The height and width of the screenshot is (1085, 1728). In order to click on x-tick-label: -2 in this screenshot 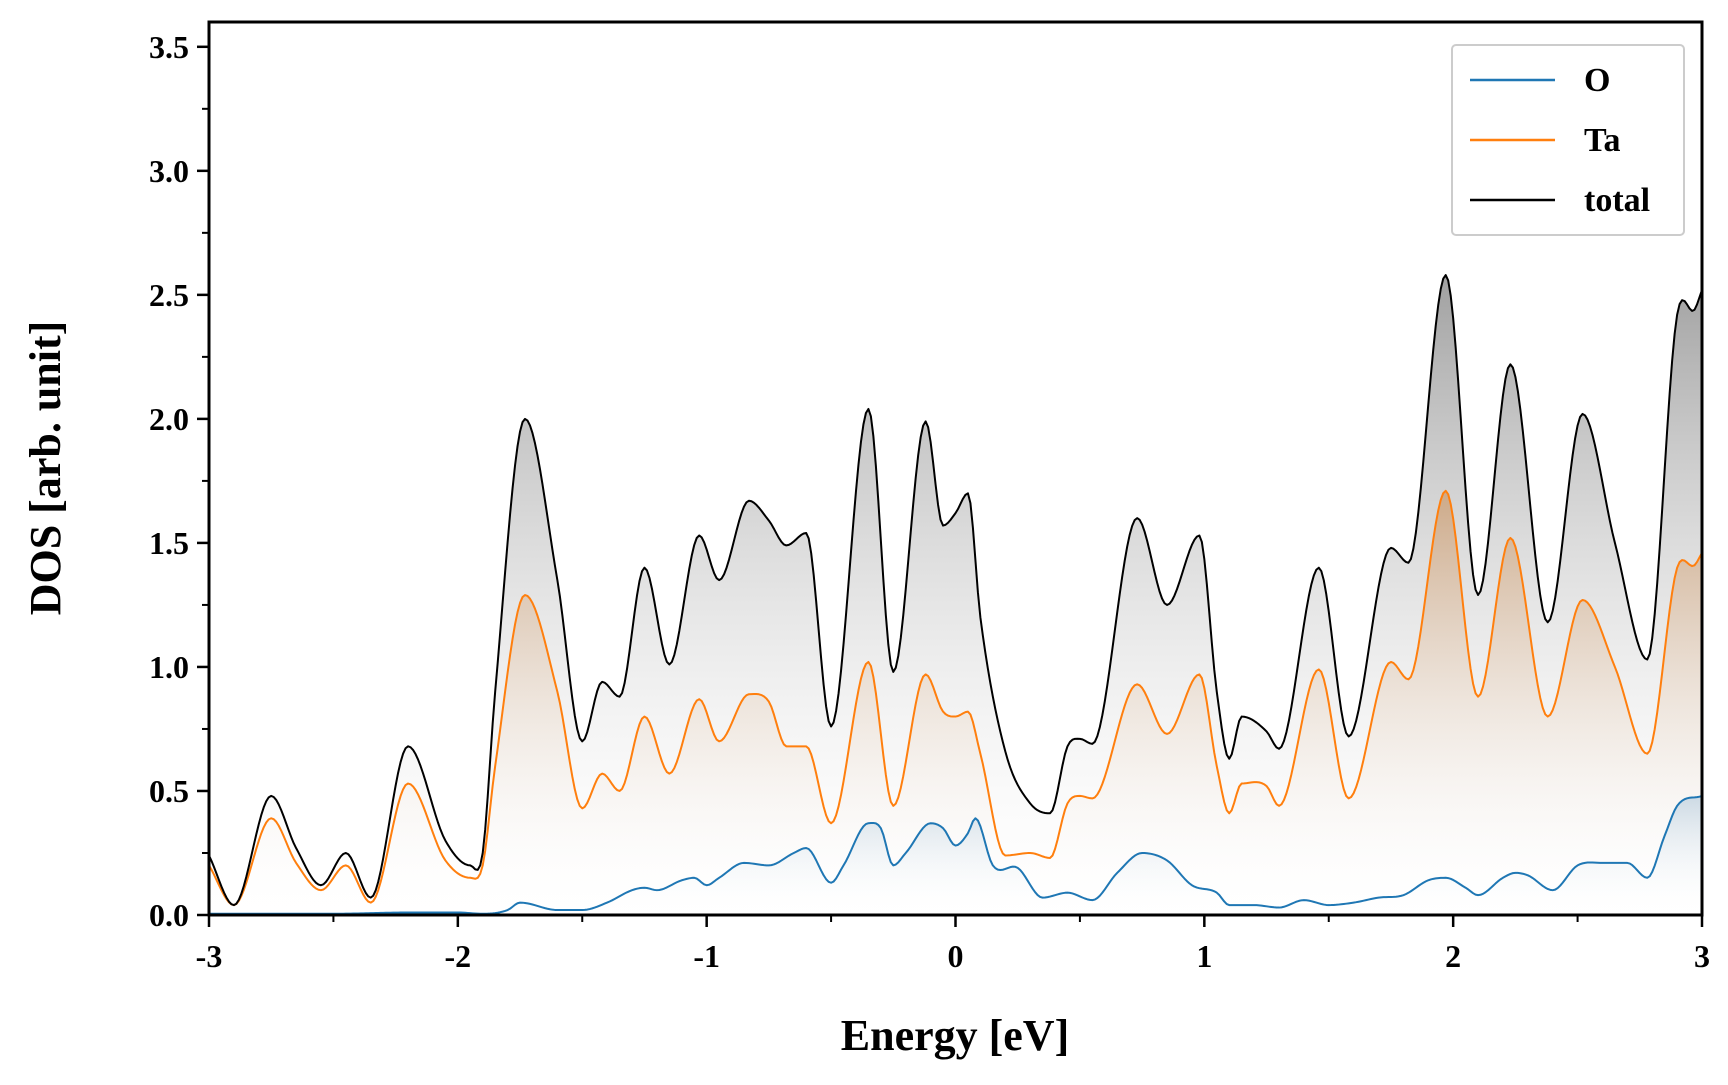, I will do `click(458, 956)`.